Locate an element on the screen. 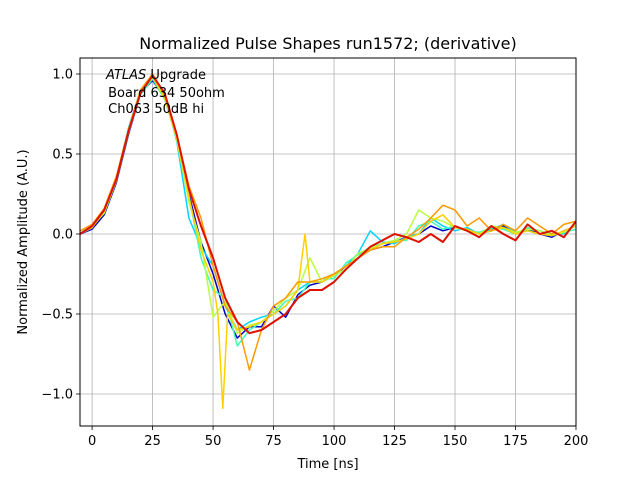  annotation-line-1: ATLAS Upgrade is located at coordinates (155, 75).